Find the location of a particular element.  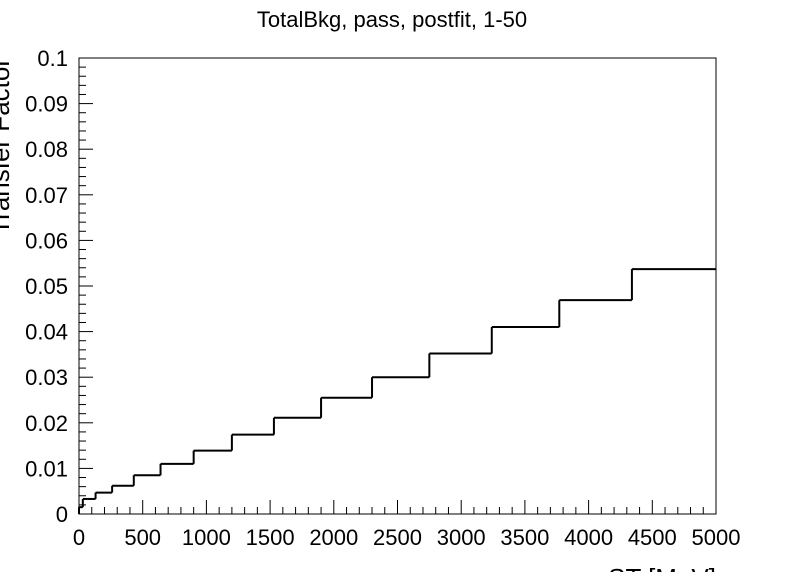

y-tick-label: 0.1 is located at coordinates (52, 58).